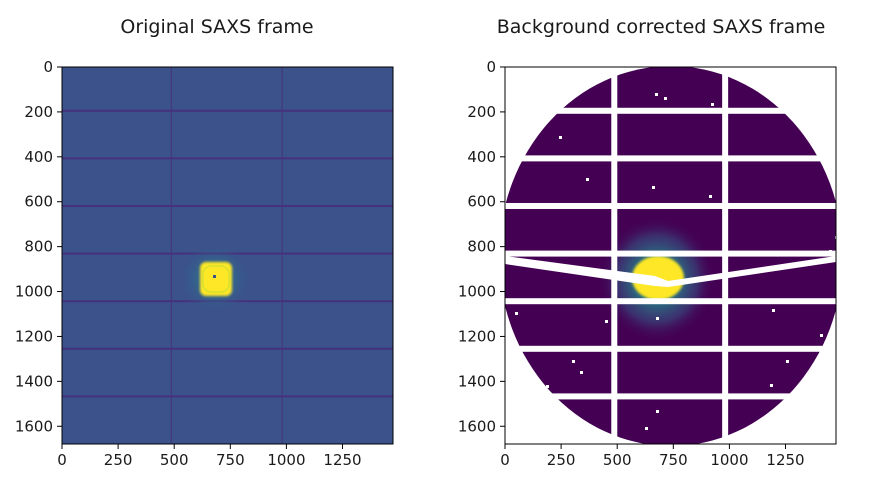  What do you see at coordinates (481, 157) in the screenshot?
I see `right-y-tick-label: 400` at bounding box center [481, 157].